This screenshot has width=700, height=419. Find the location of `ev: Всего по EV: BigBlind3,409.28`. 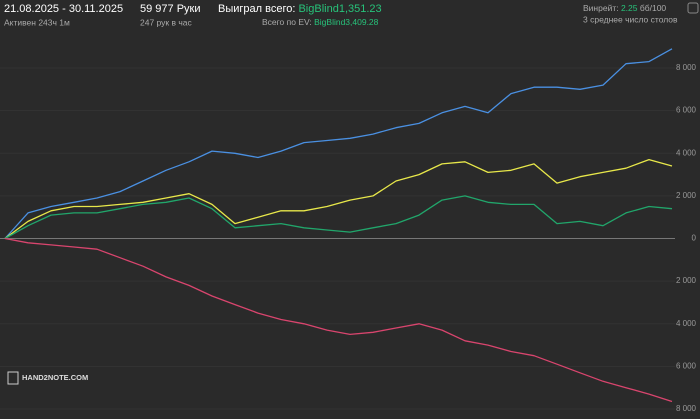

ev: Всего по EV: BigBlind3,409.28 is located at coordinates (320, 22).